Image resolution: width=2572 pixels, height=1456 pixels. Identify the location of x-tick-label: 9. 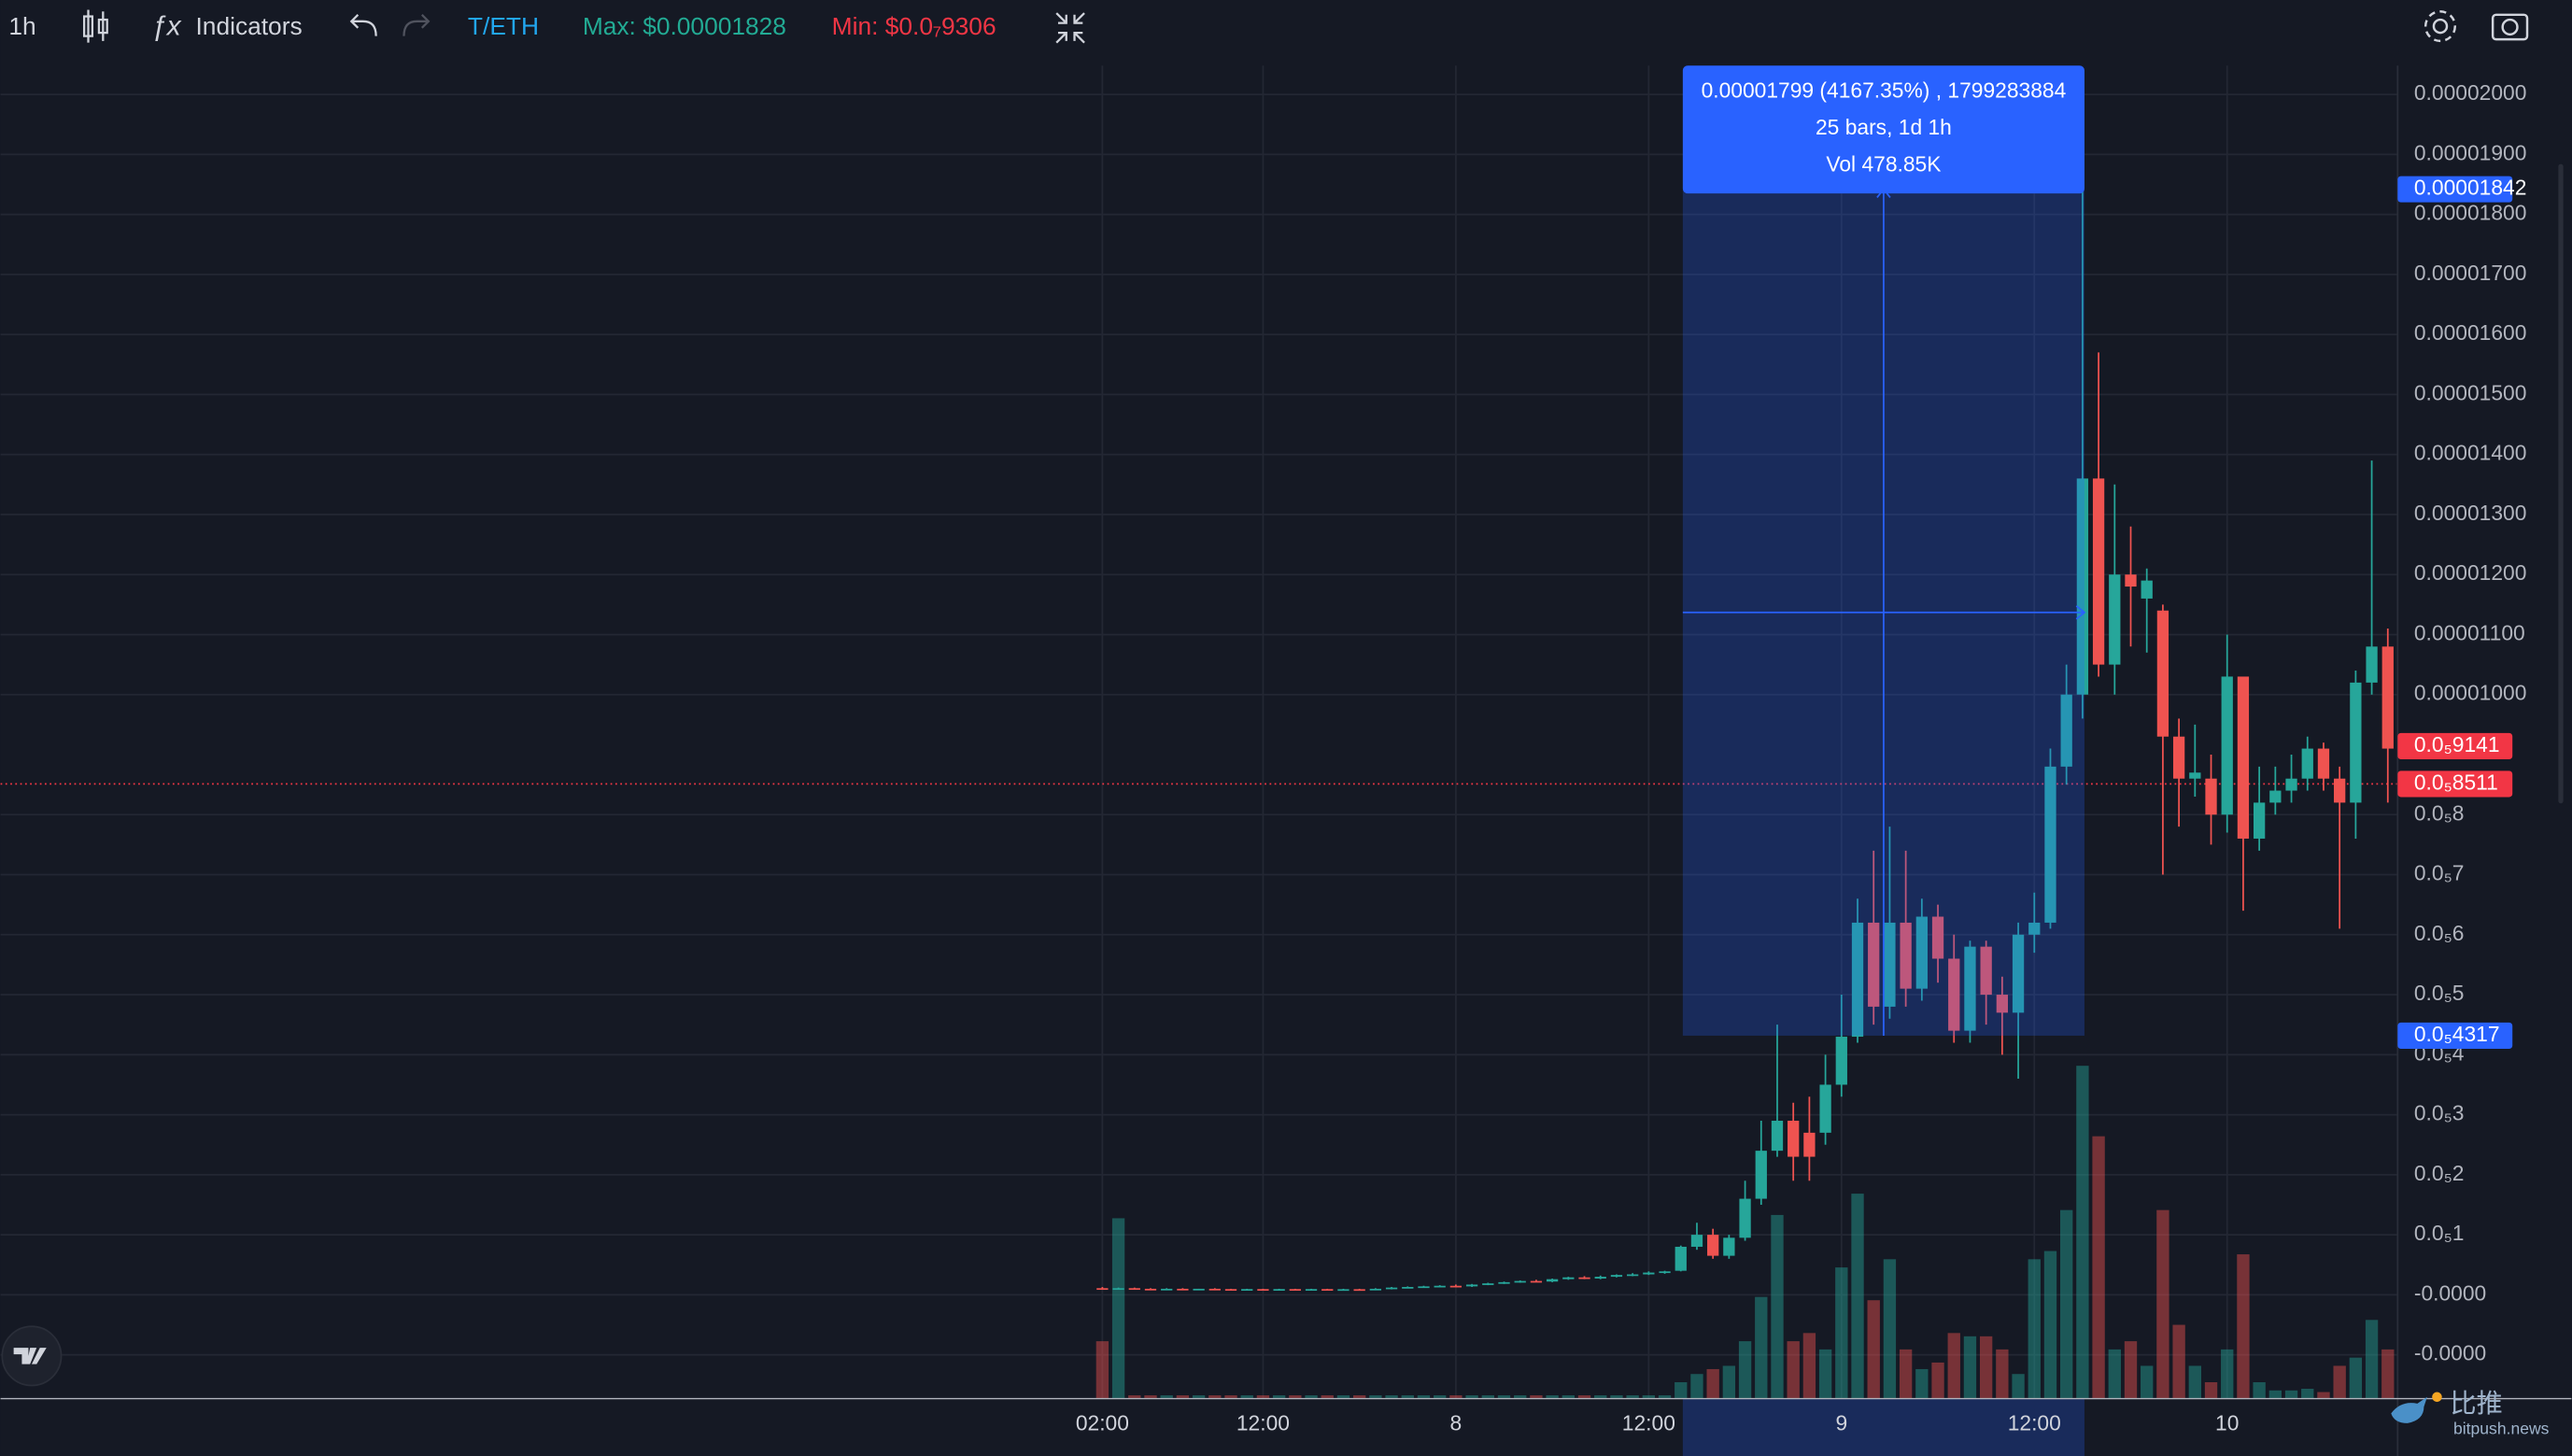
(1841, 1423).